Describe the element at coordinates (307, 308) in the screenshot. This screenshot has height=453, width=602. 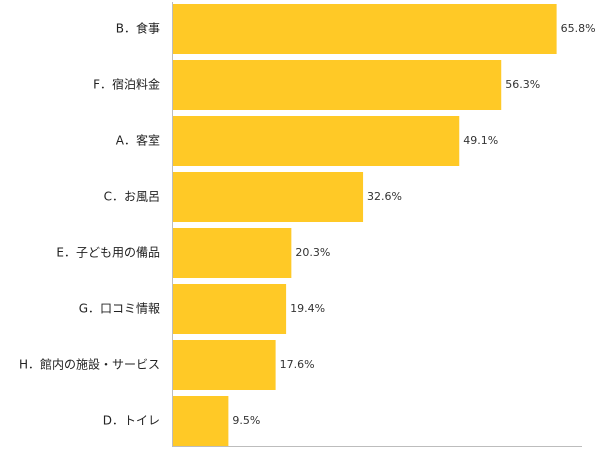
I see `value-label: 19.4%` at that location.